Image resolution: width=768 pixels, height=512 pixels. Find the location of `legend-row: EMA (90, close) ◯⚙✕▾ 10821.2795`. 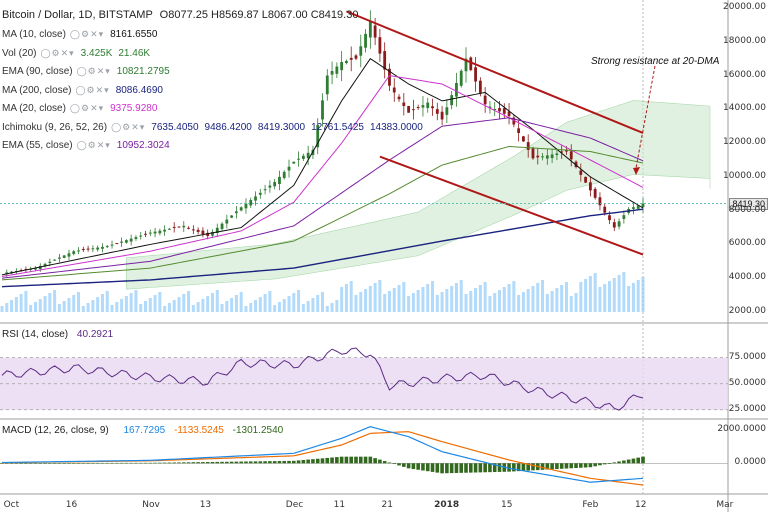

legend-row: EMA (90, close) ◯⚙✕▾ 10821.2795 is located at coordinates (89, 71).